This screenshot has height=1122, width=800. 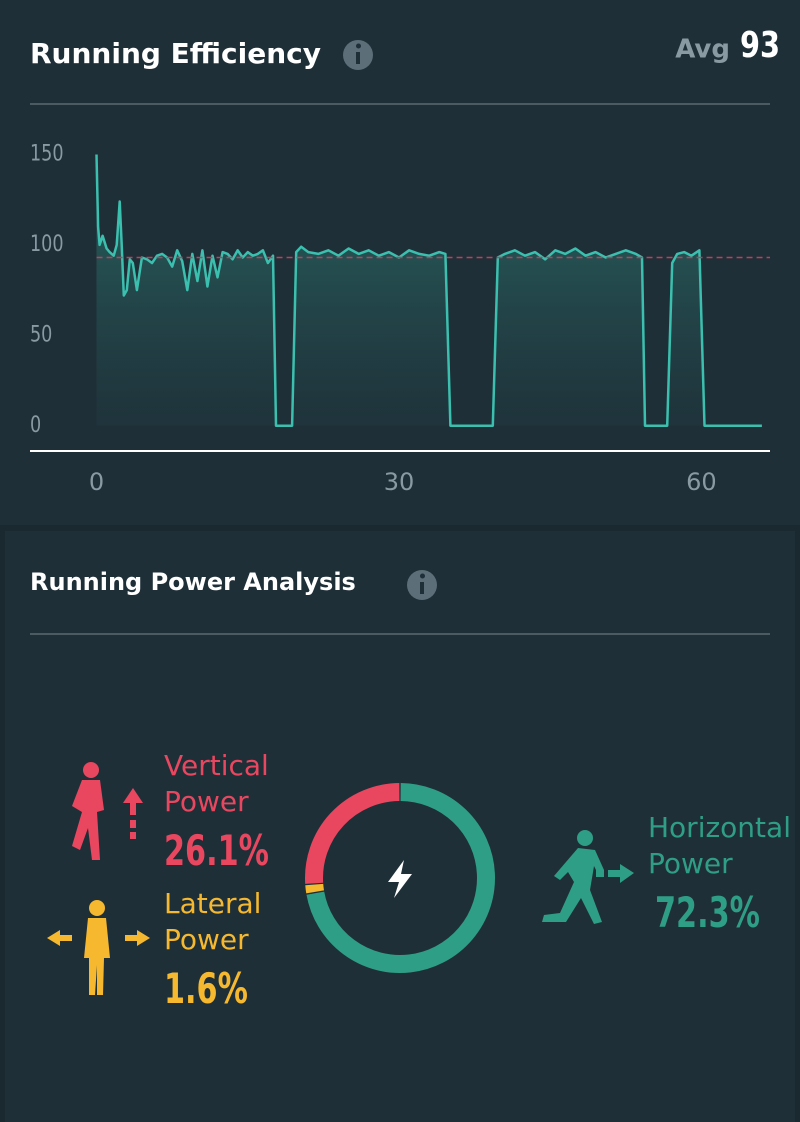 What do you see at coordinates (399, 482) in the screenshot?
I see `x-tick-label: 30` at bounding box center [399, 482].